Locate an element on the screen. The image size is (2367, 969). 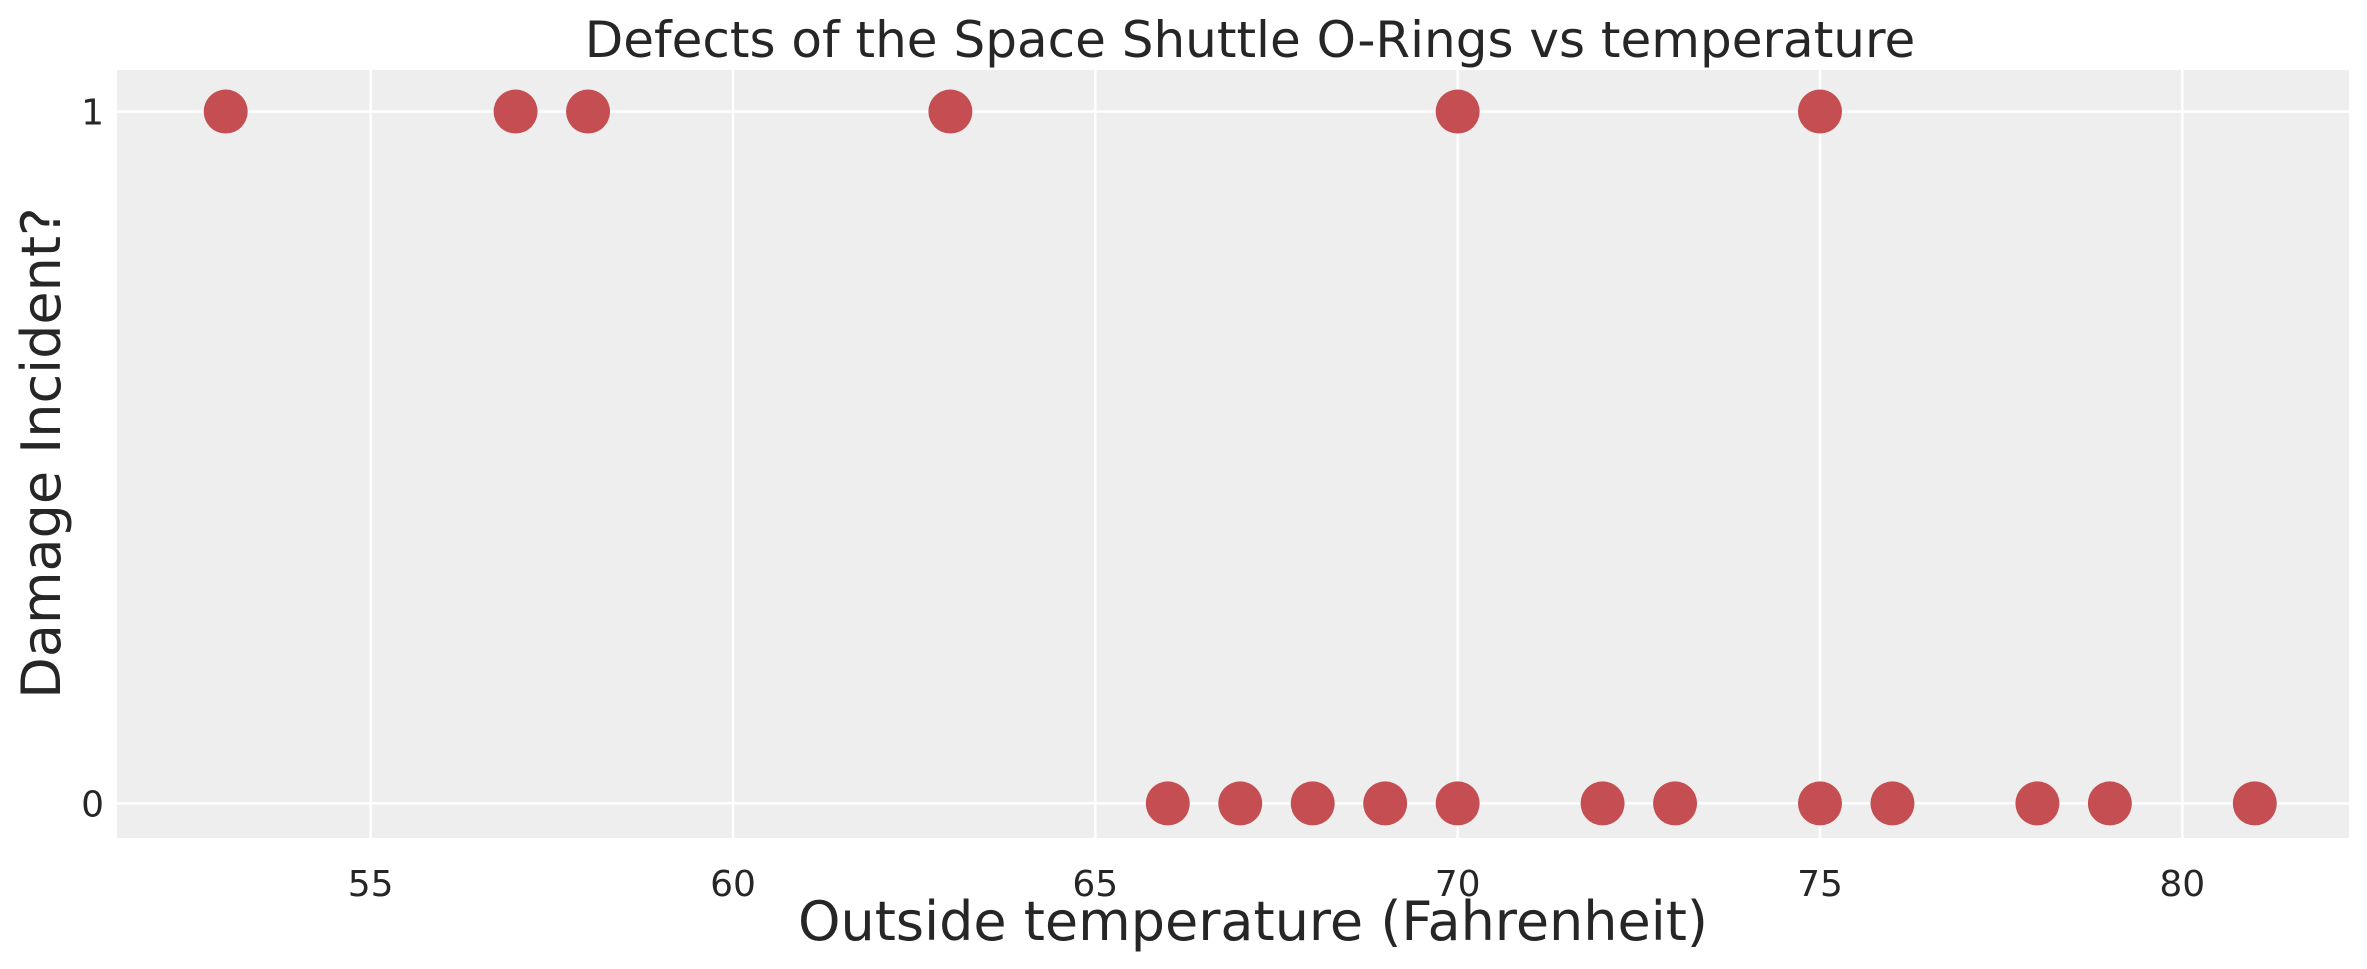
x-tick-label-75: 75 is located at coordinates (1820, 884).